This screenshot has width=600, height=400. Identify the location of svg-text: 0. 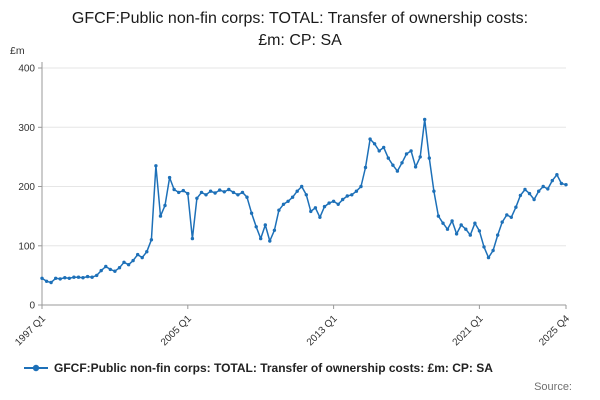
(32, 306).